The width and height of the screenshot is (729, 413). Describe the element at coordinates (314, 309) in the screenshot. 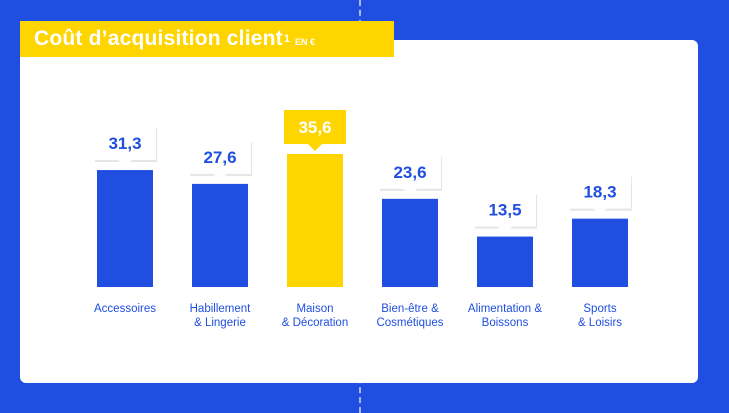

I see `category-label-2-line-0: Maison` at that location.